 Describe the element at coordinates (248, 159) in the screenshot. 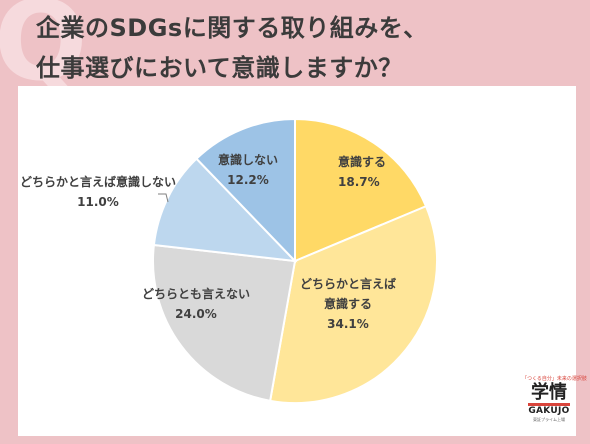

I see `slice-category-label-5: 意識しない` at that location.